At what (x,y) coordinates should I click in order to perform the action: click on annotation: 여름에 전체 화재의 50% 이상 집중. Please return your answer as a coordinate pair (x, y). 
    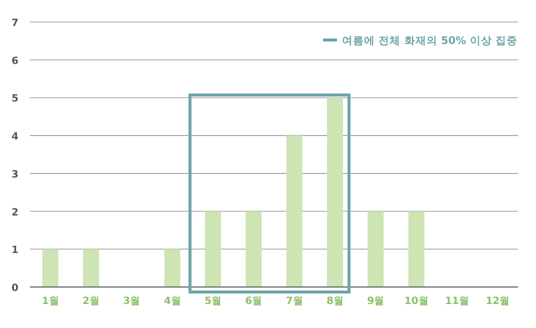
    Looking at the image, I should click on (430, 41).